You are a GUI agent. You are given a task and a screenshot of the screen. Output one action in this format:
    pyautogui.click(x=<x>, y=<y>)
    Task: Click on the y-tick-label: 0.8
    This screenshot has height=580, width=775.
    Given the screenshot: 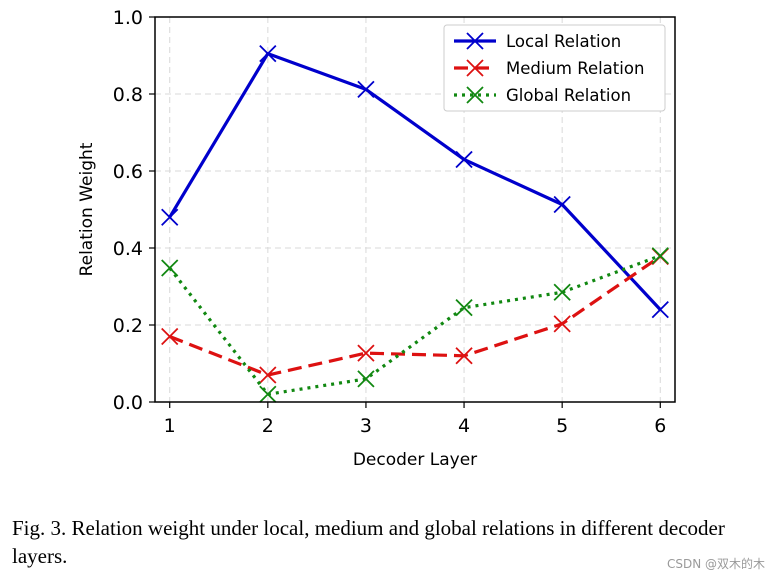 What is the action you would take?
    pyautogui.click(x=128, y=95)
    